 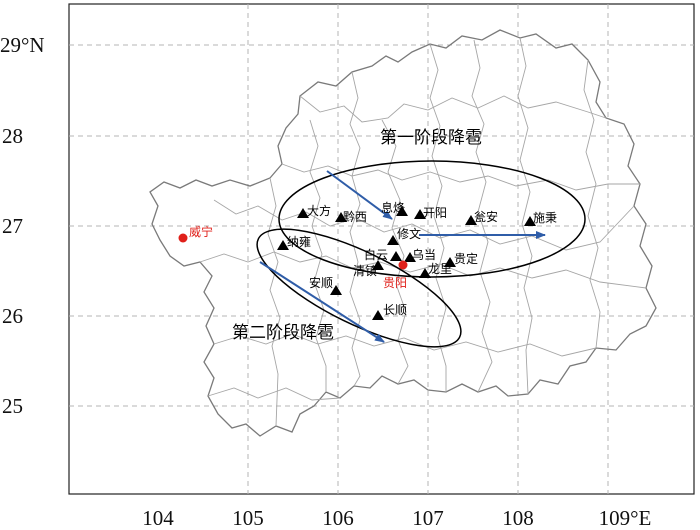 What do you see at coordinates (530, 221) in the screenshot?
I see `station-marker-shibing` at bounding box center [530, 221].